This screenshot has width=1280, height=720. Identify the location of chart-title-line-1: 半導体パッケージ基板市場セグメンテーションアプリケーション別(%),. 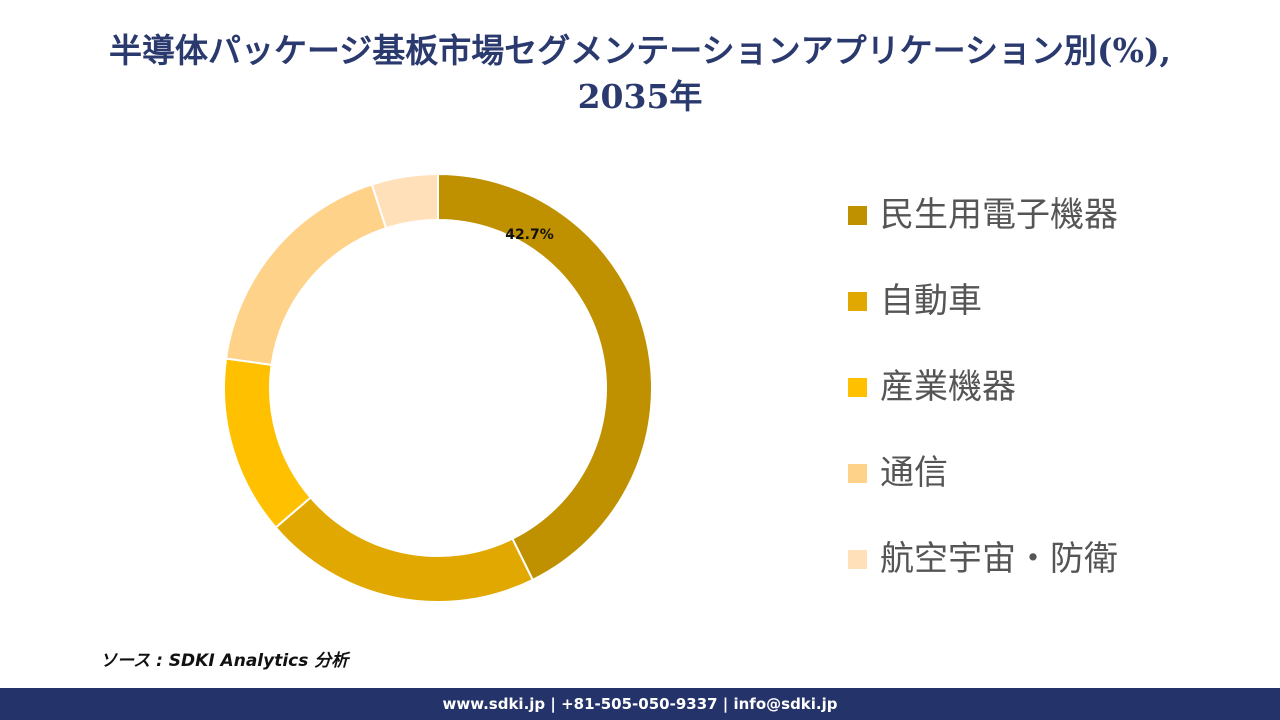
(640, 50).